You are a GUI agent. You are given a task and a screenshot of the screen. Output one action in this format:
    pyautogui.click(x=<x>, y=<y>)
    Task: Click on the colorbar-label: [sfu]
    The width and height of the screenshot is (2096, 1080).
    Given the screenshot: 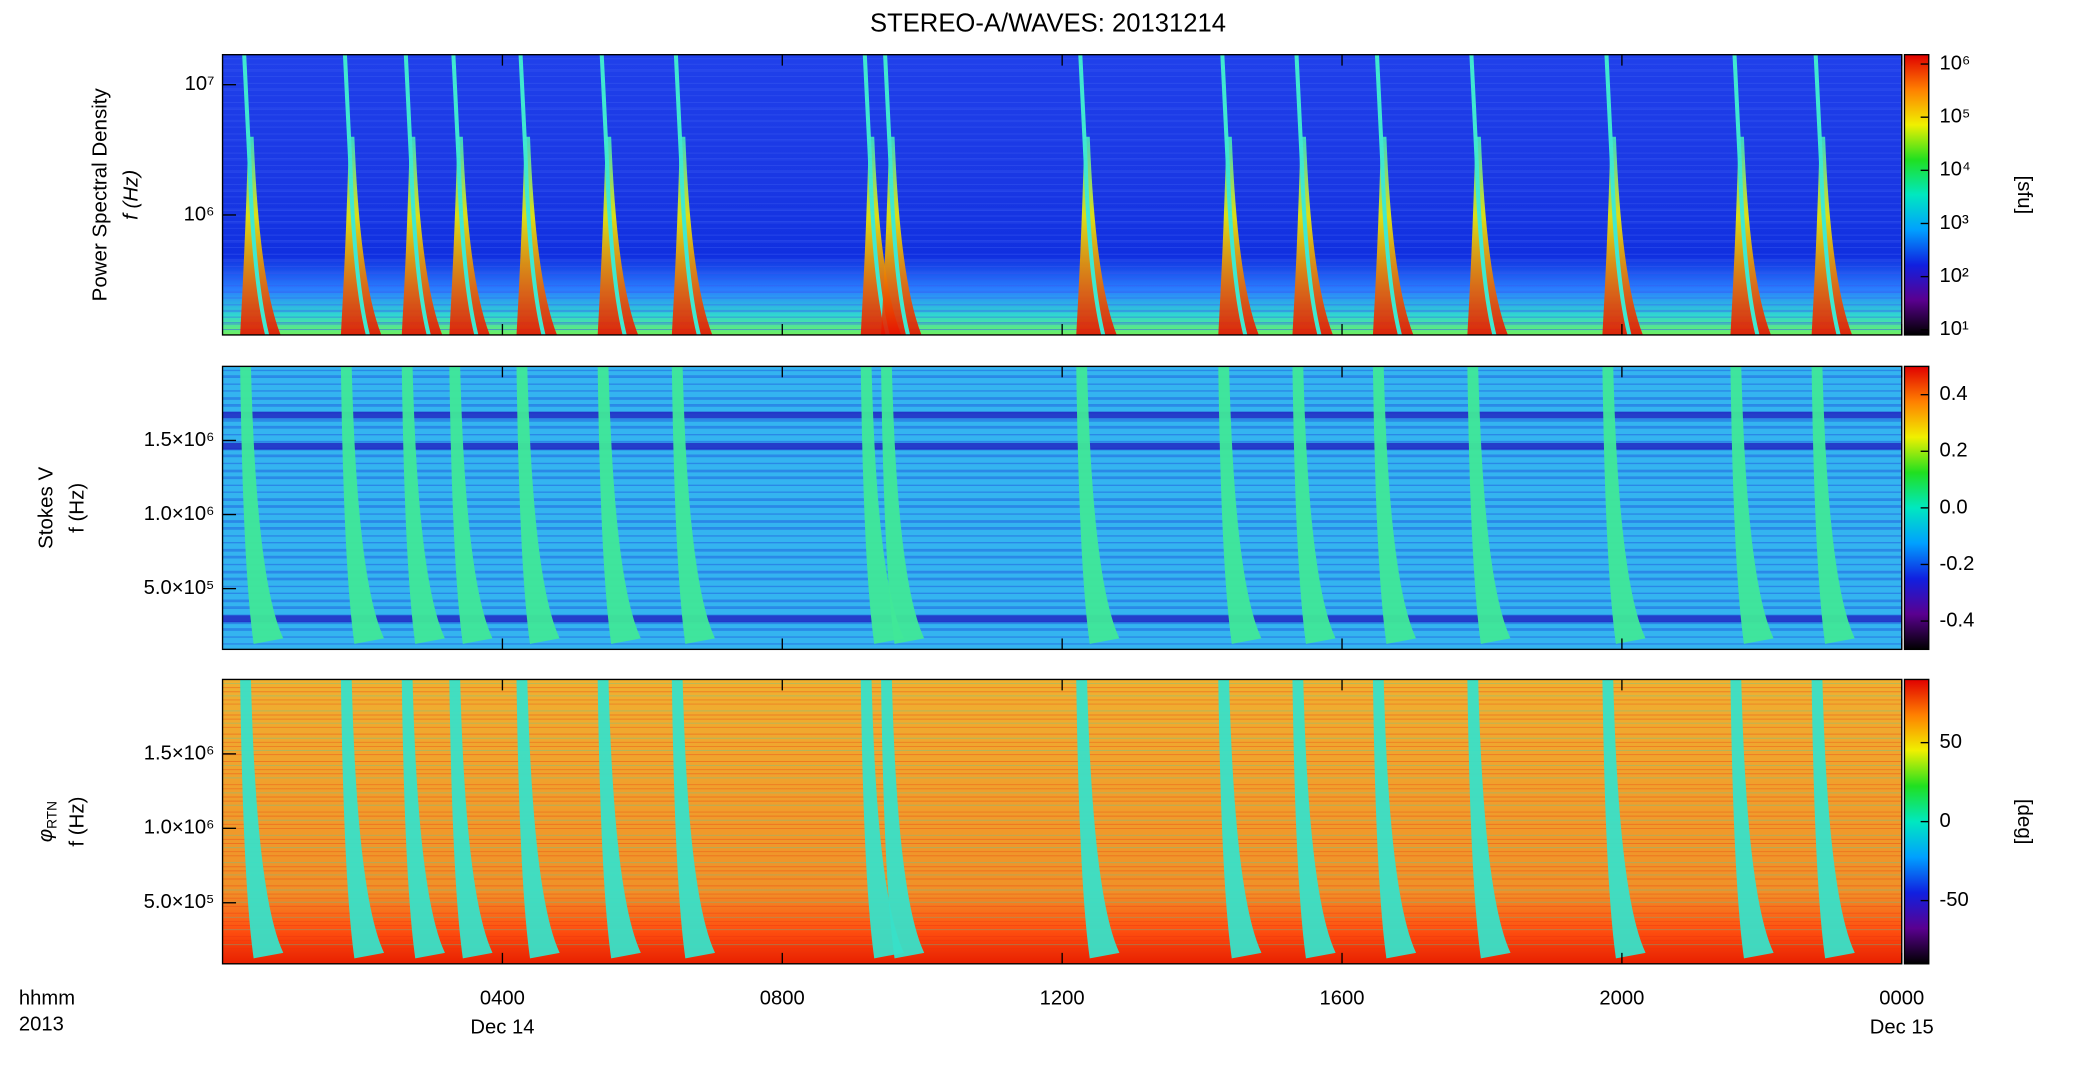 What is the action you would take?
    pyautogui.click(x=2024, y=194)
    